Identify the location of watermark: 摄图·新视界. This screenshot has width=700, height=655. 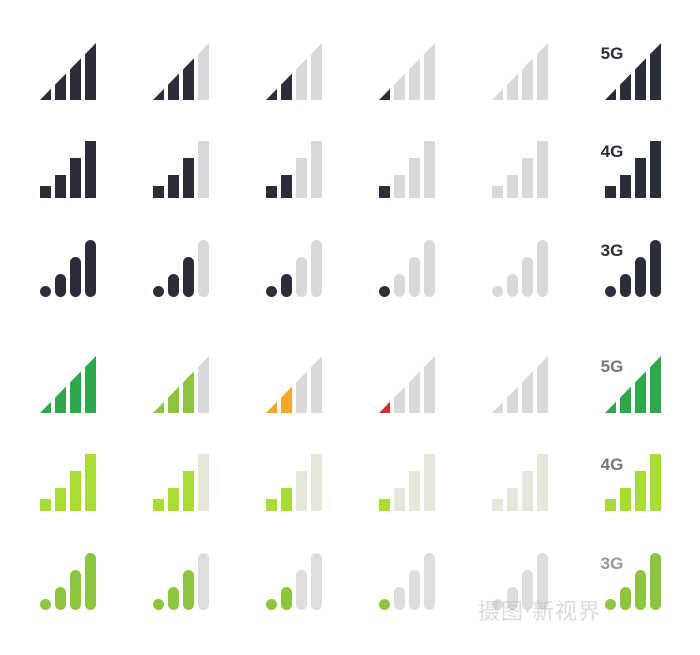
(539, 612).